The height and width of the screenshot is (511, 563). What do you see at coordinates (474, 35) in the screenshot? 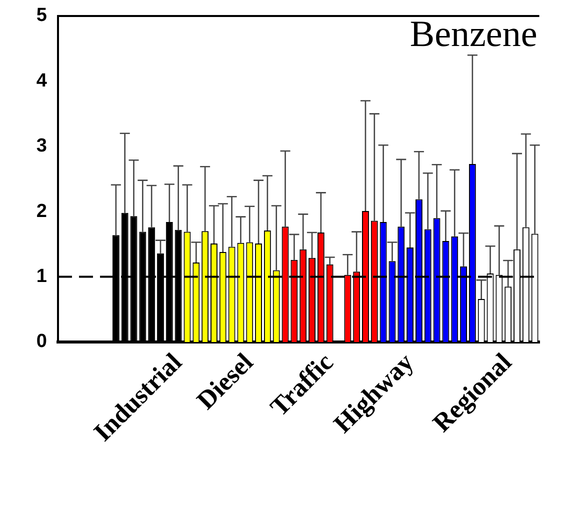
I see `annotation: Benzene` at bounding box center [474, 35].